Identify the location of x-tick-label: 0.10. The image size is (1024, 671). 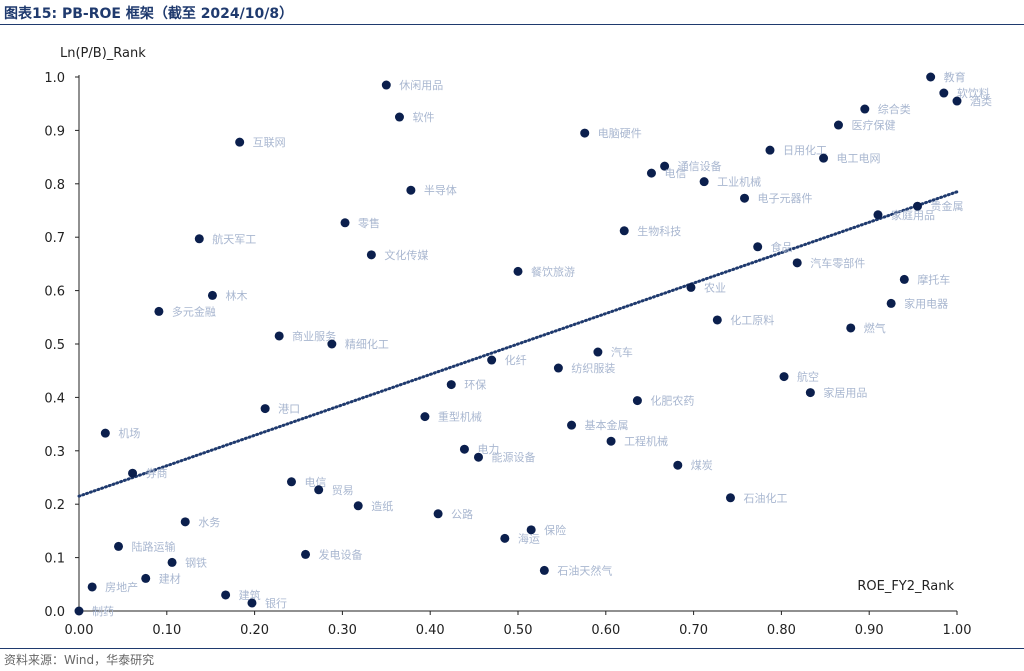
(166, 630).